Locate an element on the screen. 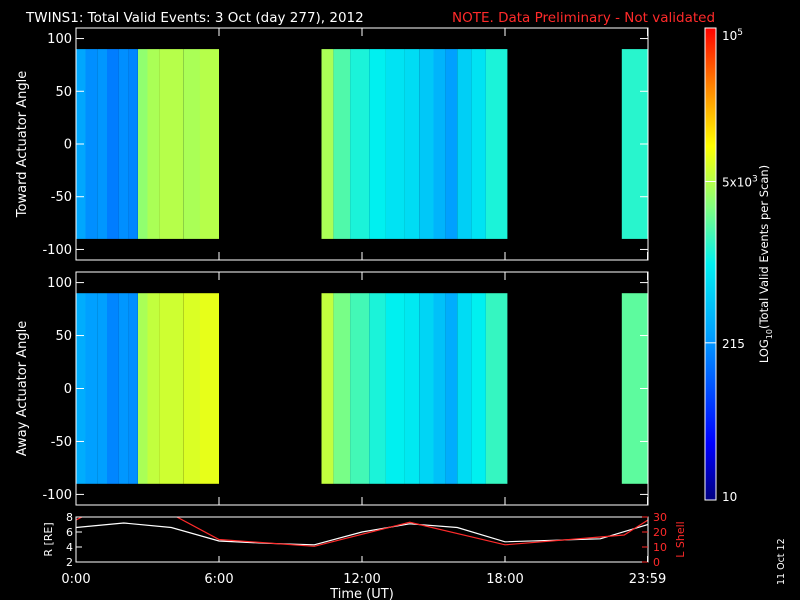 Image resolution: width=800 pixels, height=600 pixels. colorbar-label: LOG10(Total Valid Events per Scan) is located at coordinates (765, 264).